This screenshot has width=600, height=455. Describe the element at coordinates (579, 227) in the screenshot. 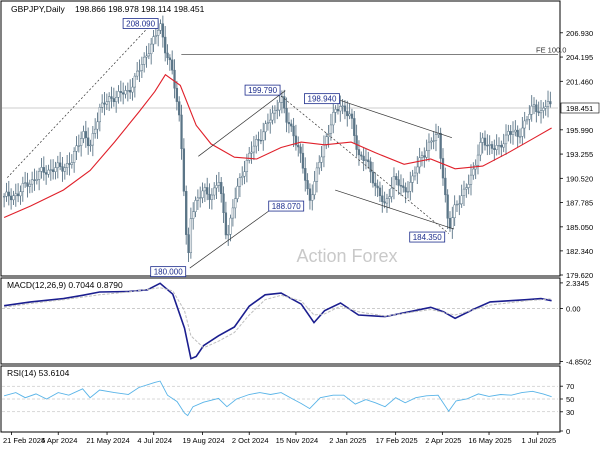

I see `price-y-tick-label: 185.050` at that location.